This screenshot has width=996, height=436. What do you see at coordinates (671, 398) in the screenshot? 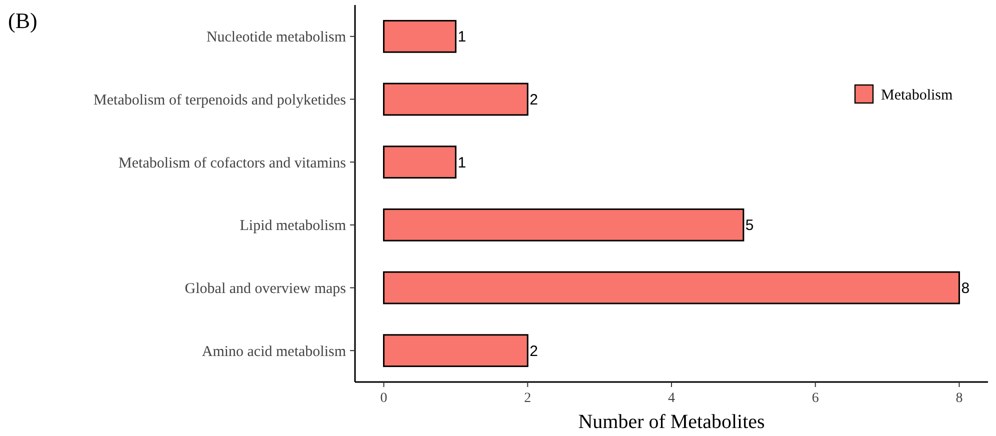
I see `x-tick-label: 4` at bounding box center [671, 398].